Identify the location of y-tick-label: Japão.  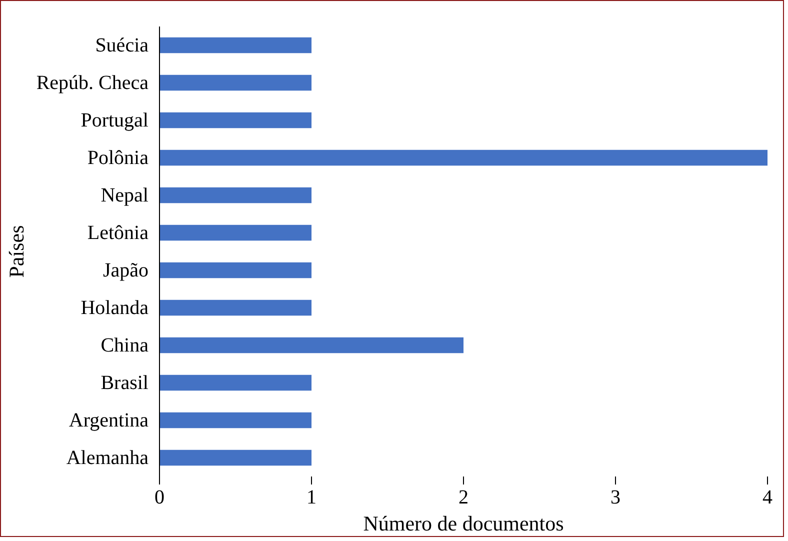
(125, 270).